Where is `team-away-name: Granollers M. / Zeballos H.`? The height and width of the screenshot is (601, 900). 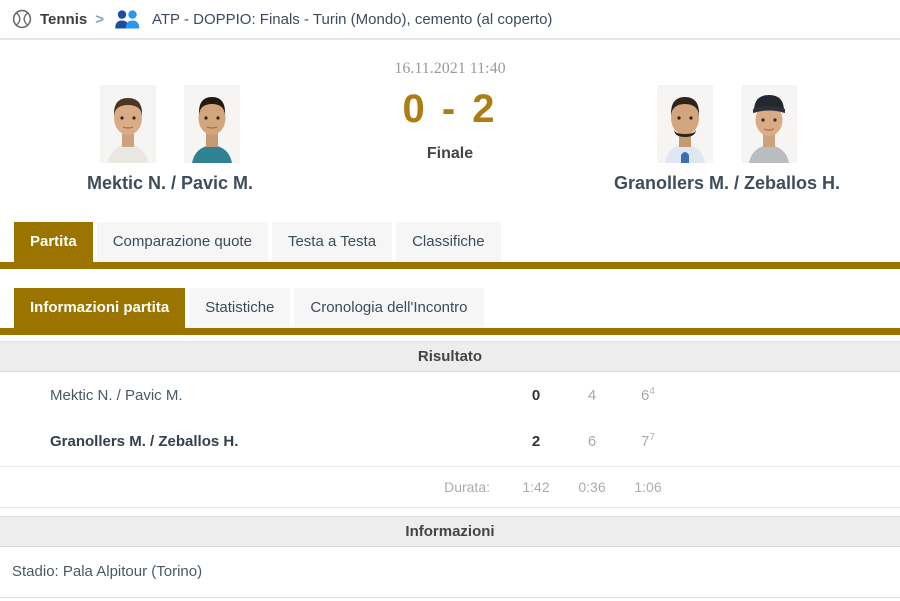 team-away-name: Granollers M. / Zeballos H. is located at coordinates (727, 183).